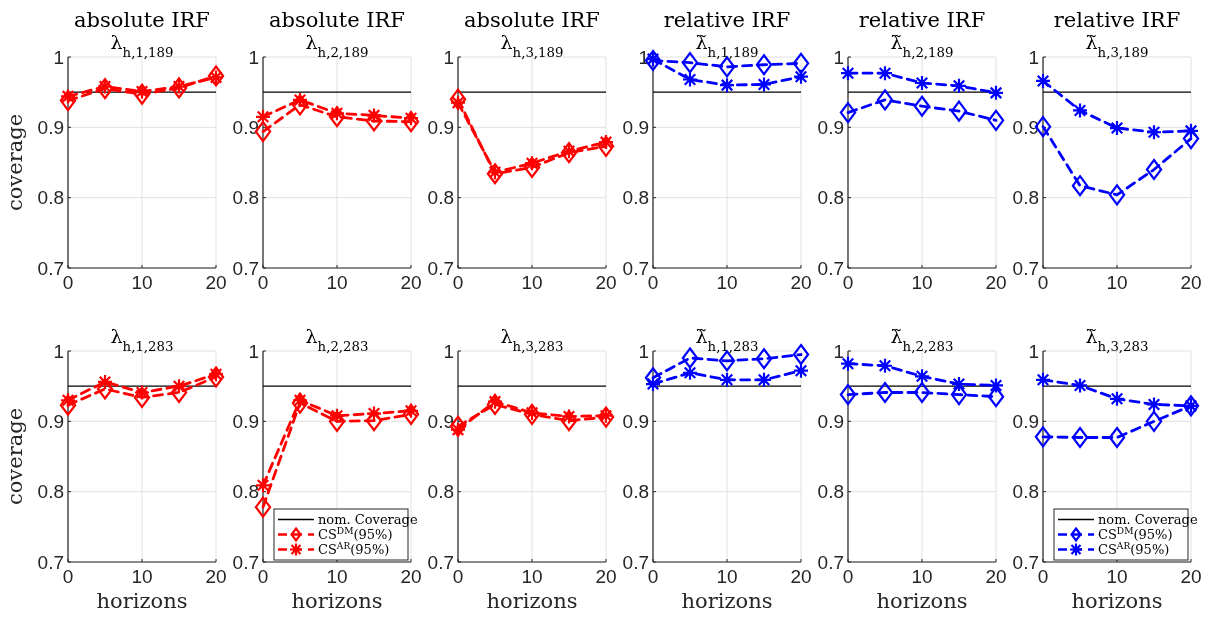 The width and height of the screenshot is (1219, 625). Describe the element at coordinates (1117, 339) in the screenshot. I see `chart-title: λ̃$_{h,3,283}$` at that location.